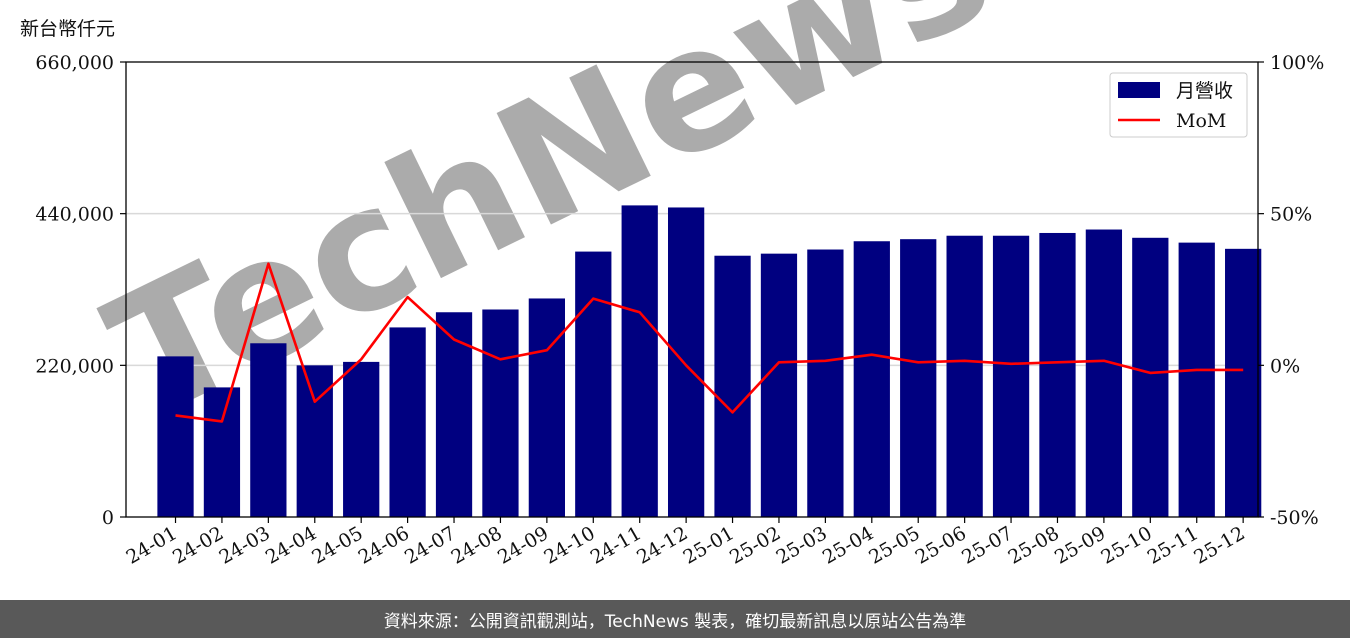  I want to click on x-tick-label: 24-09, so click(523, 545).